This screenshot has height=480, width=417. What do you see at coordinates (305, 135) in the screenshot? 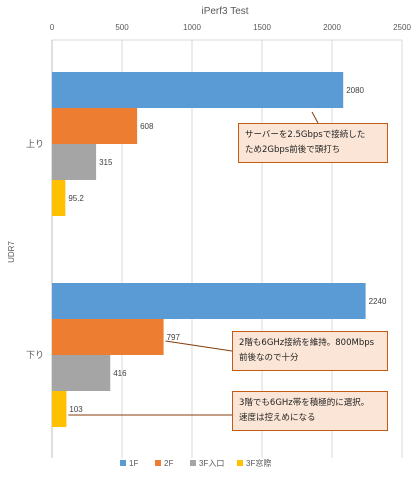
I see `callout-line: サーバーを2.5Gbpsで接続した` at bounding box center [305, 135].